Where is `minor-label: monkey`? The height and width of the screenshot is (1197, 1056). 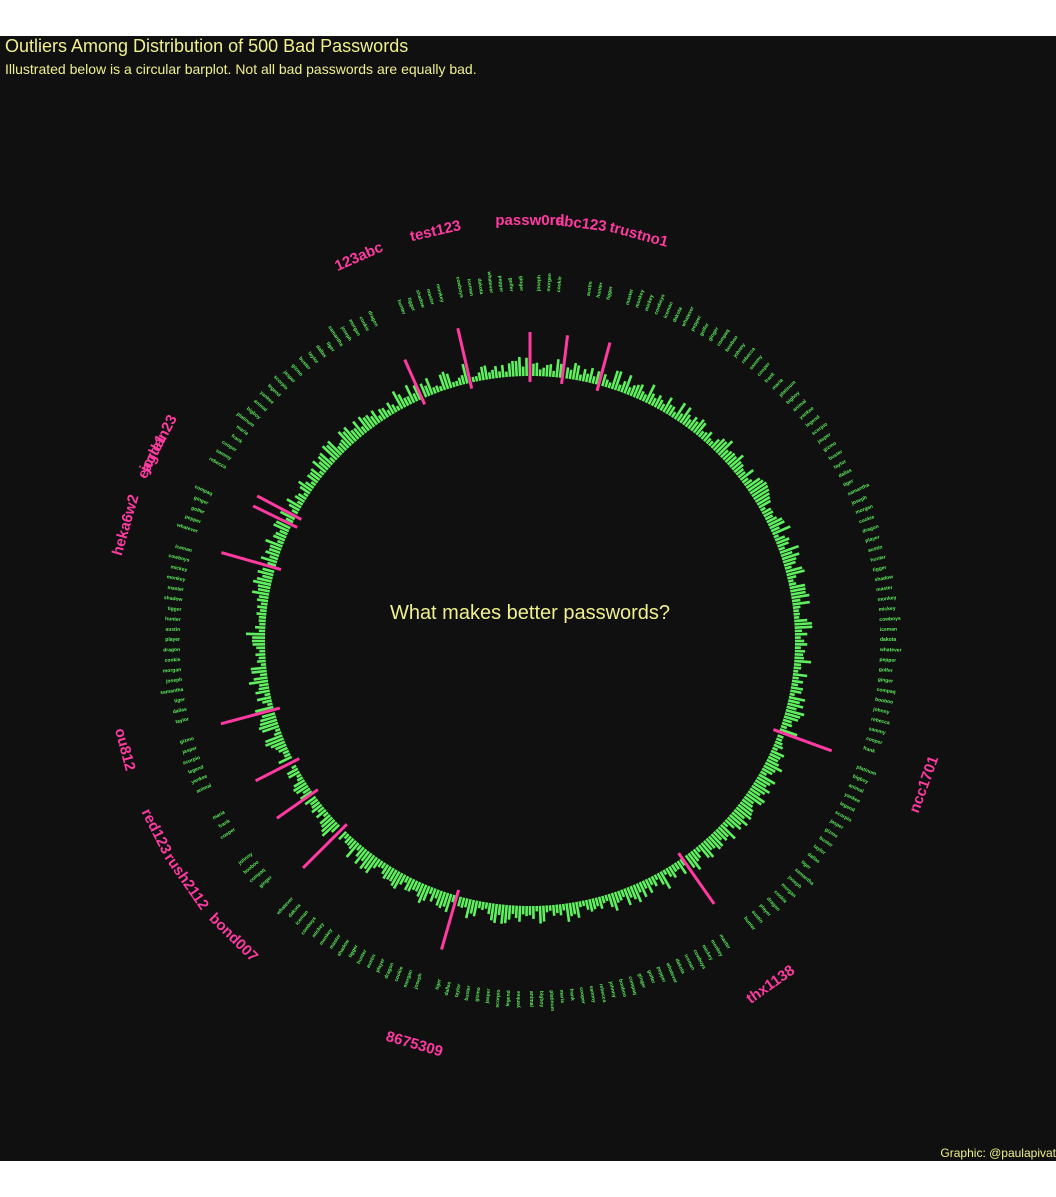
minor-label: monkey is located at coordinates (176, 578).